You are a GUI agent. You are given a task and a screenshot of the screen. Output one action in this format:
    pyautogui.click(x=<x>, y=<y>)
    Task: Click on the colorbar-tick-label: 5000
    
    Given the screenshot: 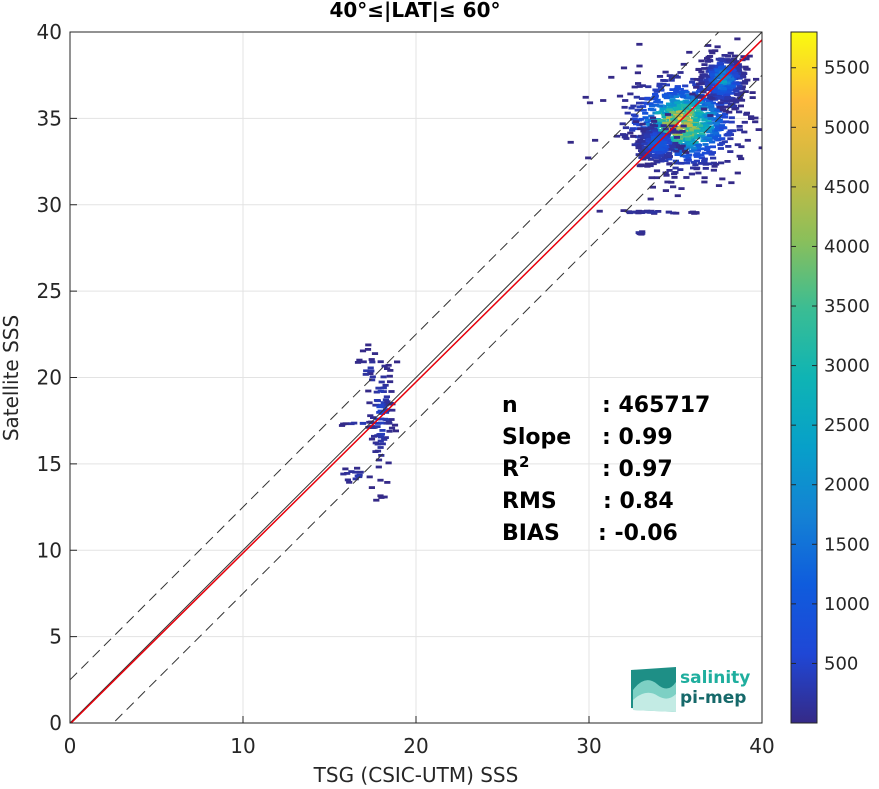 What is the action you would take?
    pyautogui.click(x=847, y=127)
    